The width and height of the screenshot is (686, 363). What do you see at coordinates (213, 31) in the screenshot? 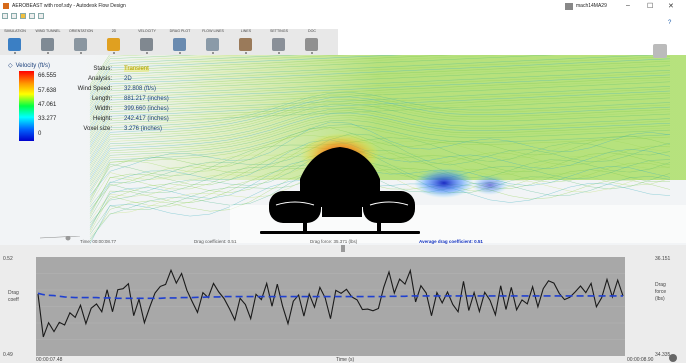
I see `ribbon-tab-label: FLOW LINES` at bounding box center [213, 31].